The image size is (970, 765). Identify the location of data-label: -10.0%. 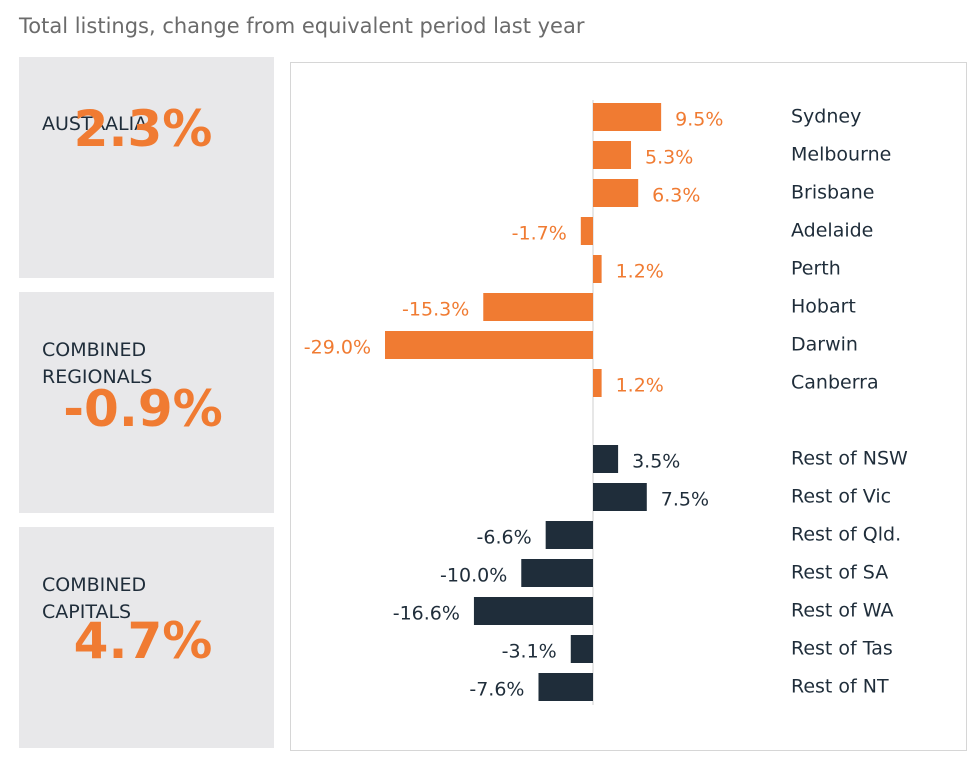
(473, 576).